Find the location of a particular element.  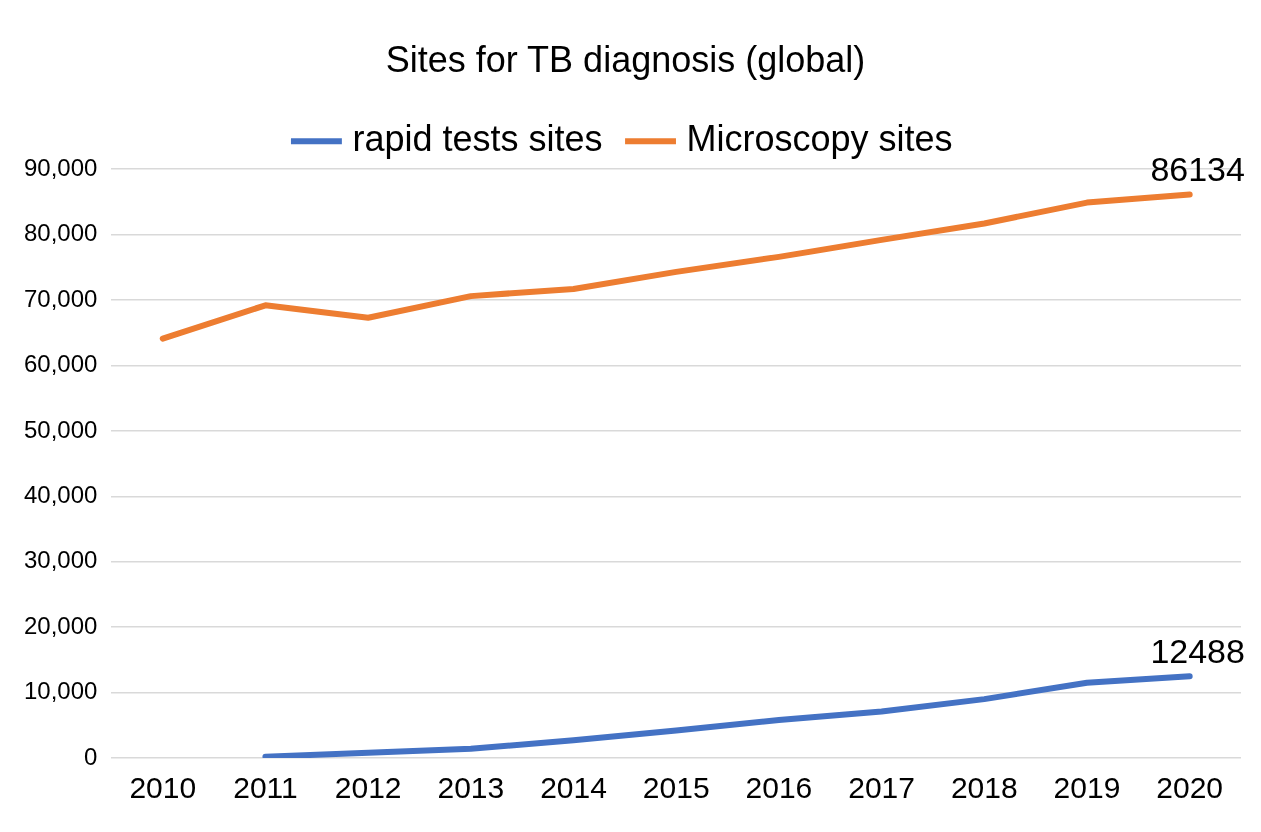

x-tick-label: 2018 is located at coordinates (984, 788).